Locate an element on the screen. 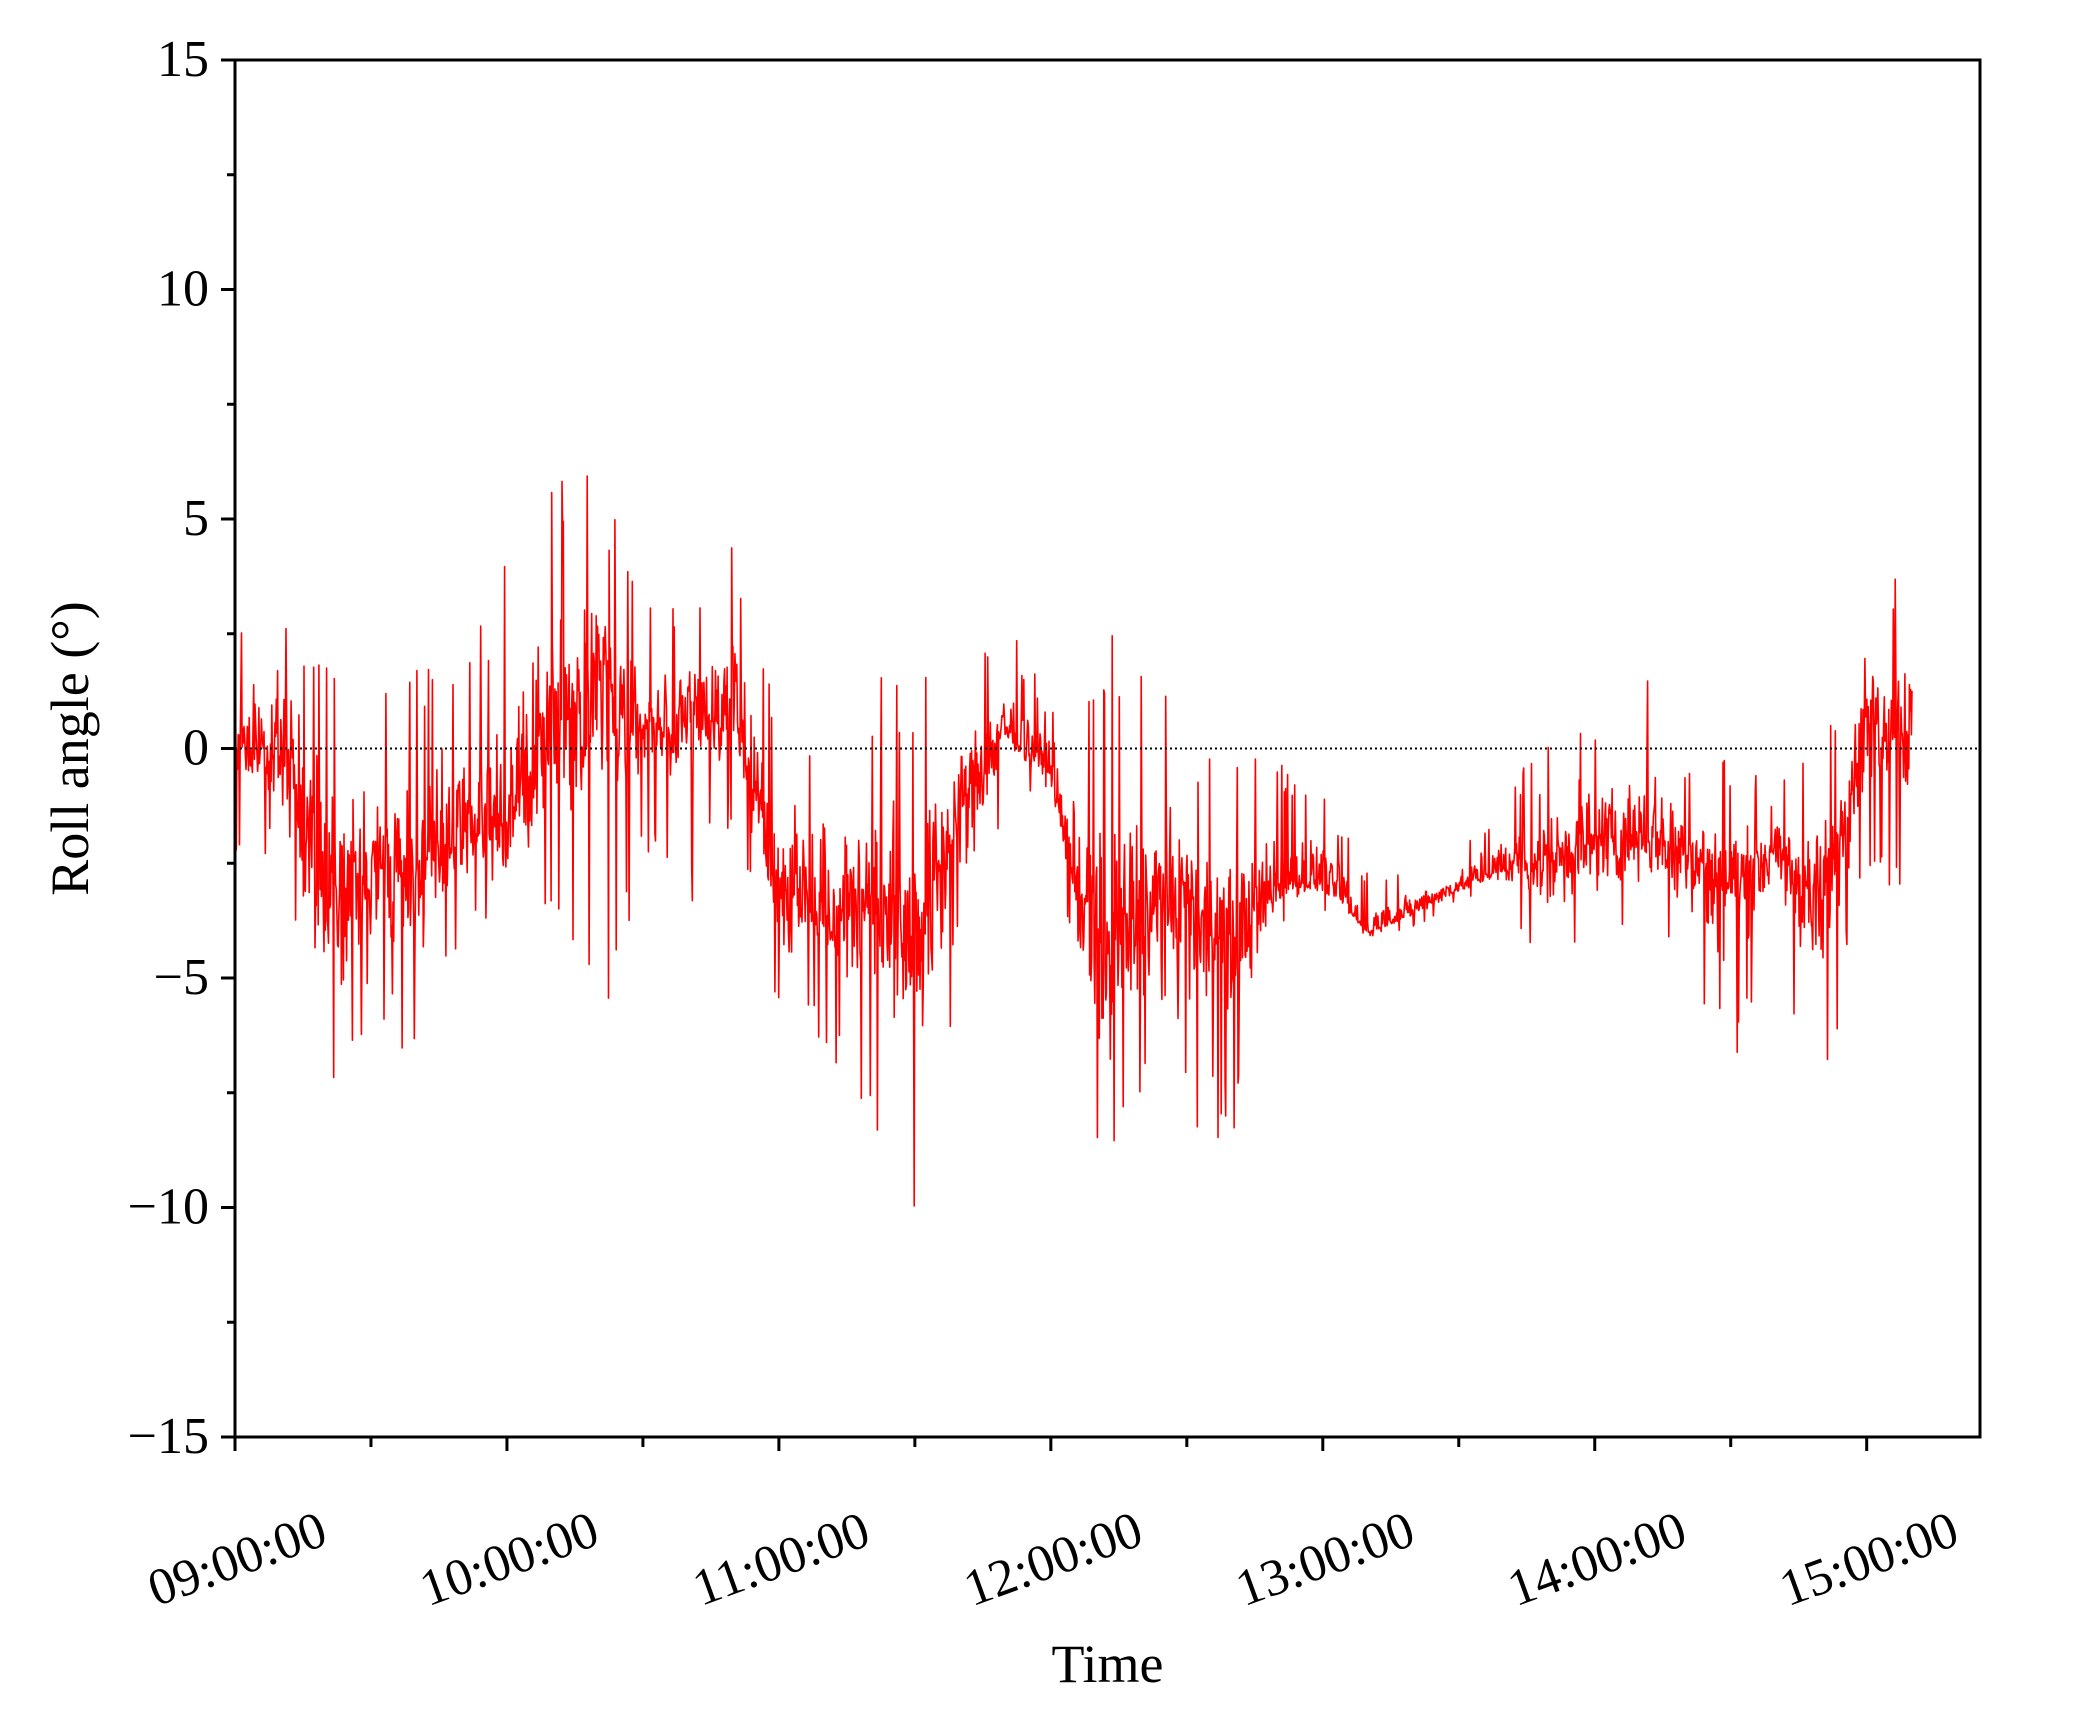 This screenshot has height=1724, width=2089. y-tick-label: 5 is located at coordinates (196, 518).